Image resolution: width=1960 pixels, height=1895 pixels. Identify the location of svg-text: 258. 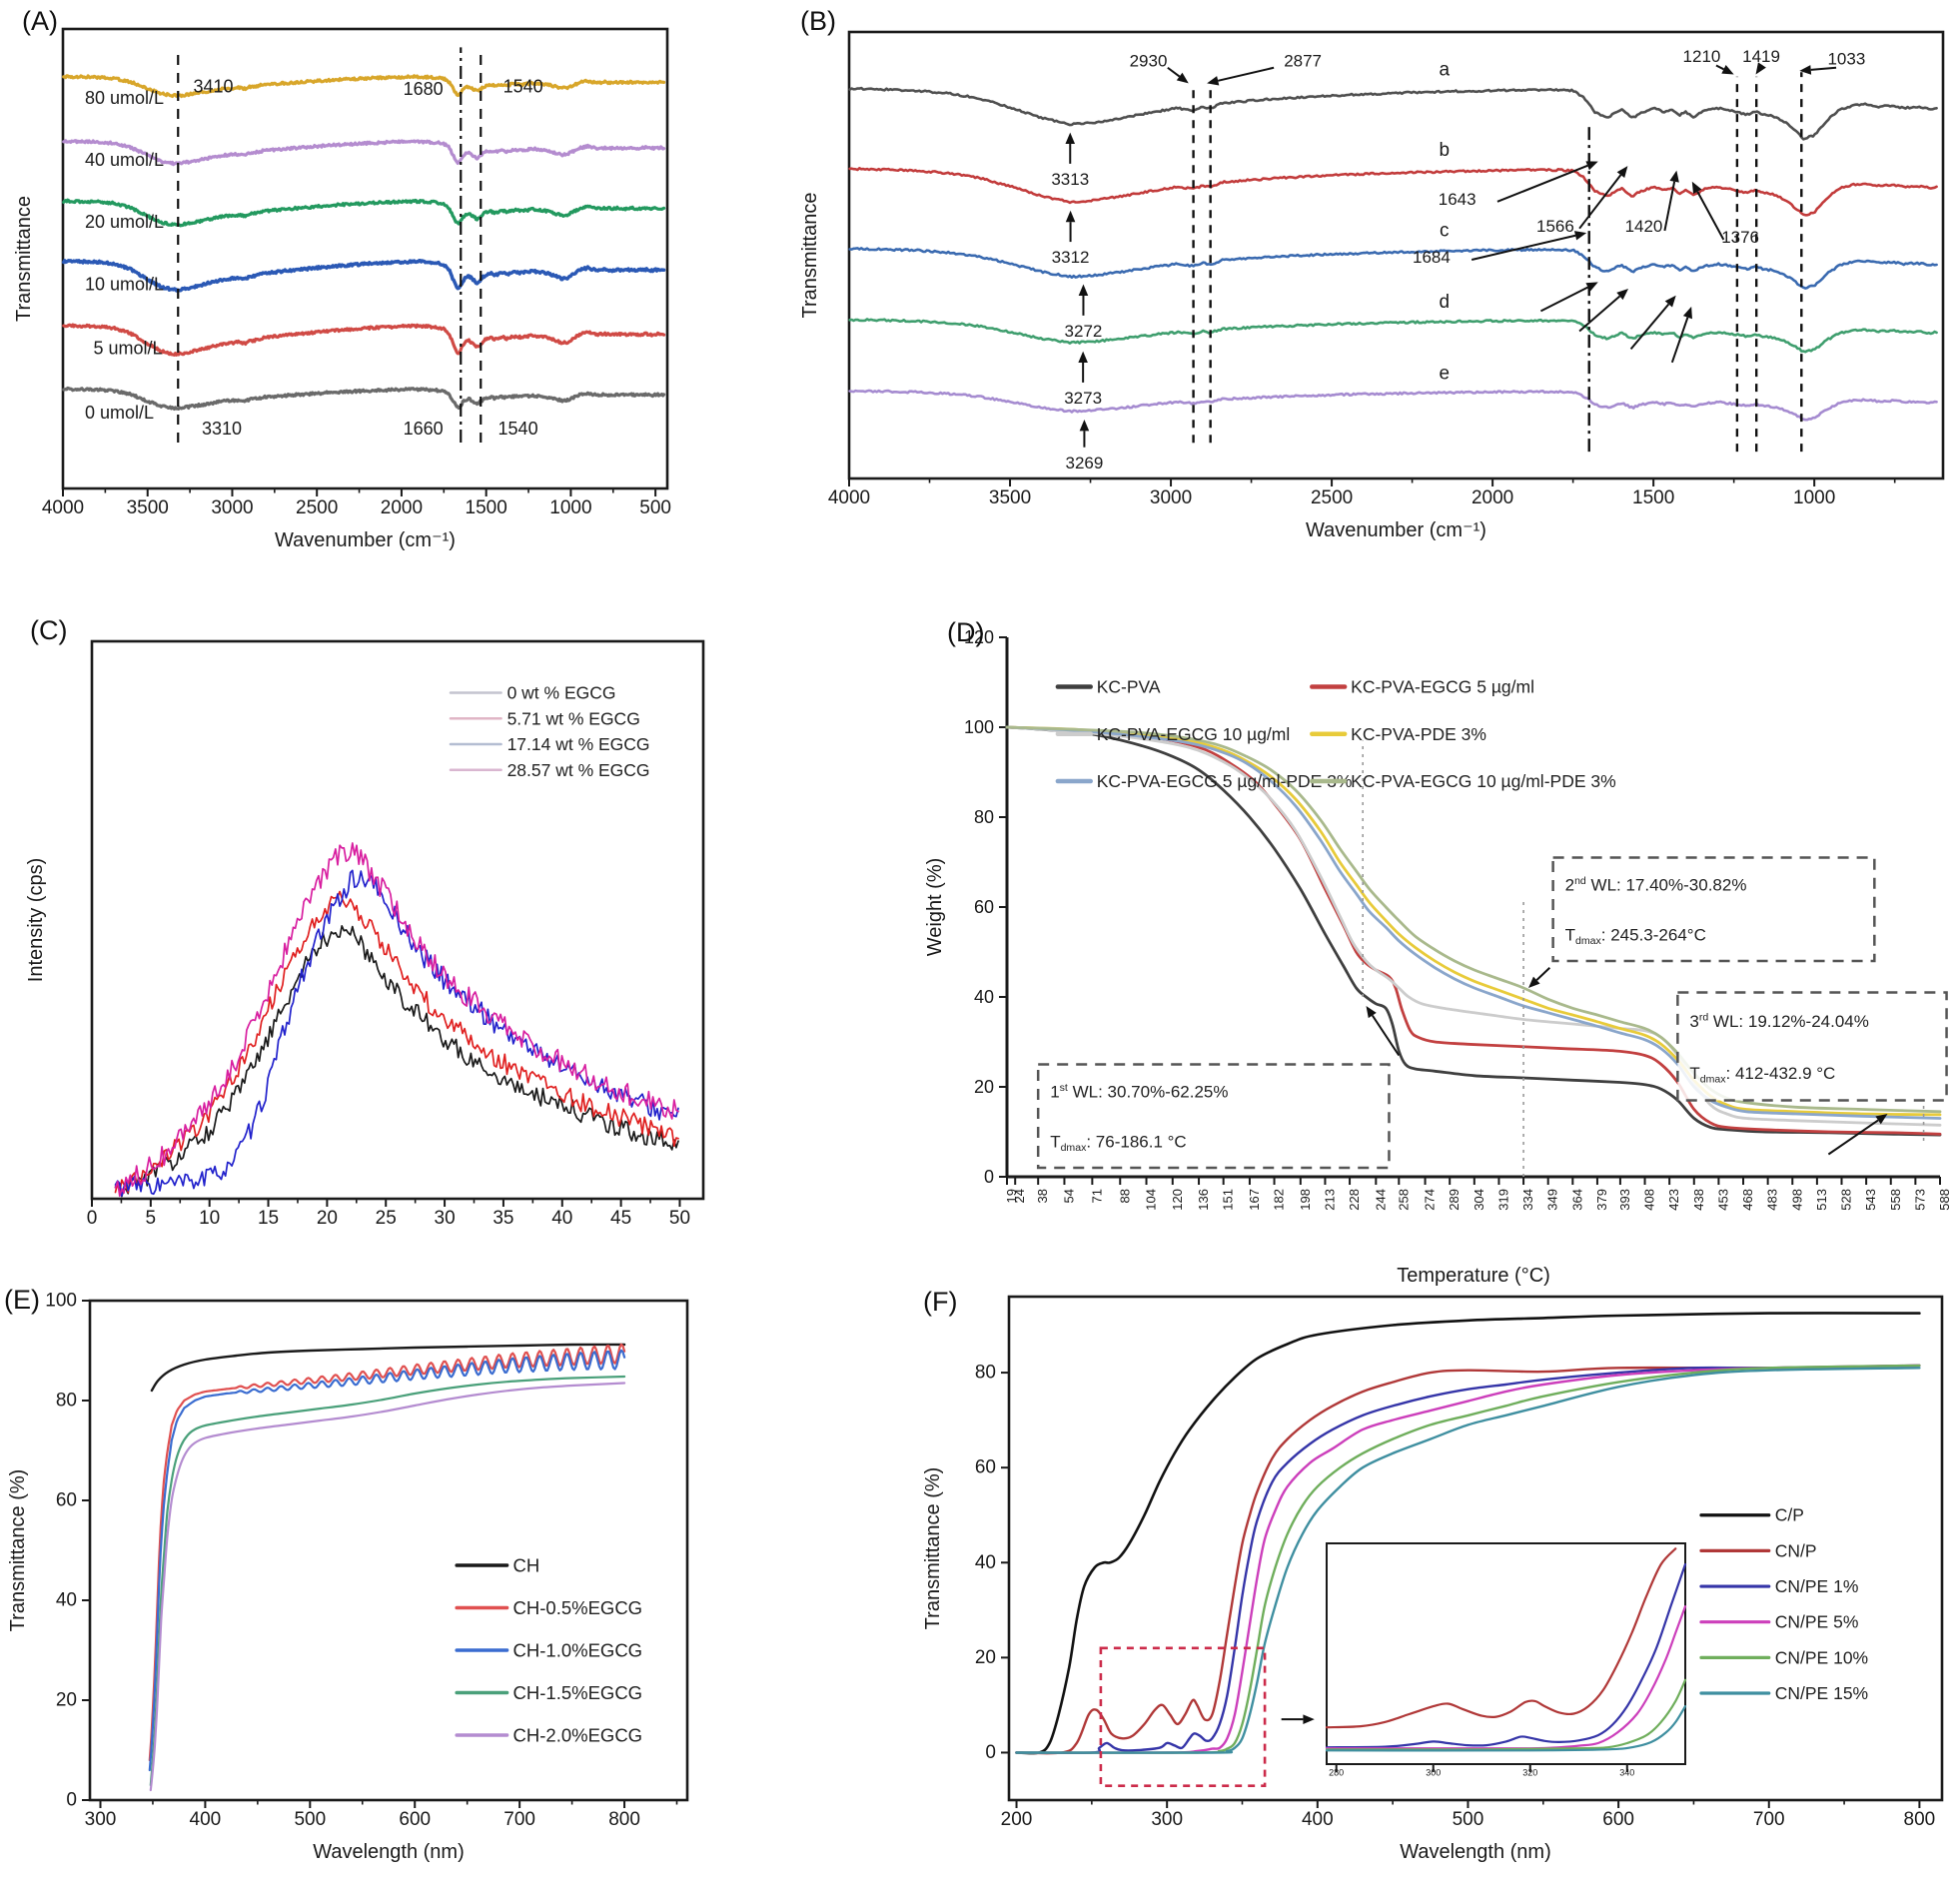
(1403, 1200).